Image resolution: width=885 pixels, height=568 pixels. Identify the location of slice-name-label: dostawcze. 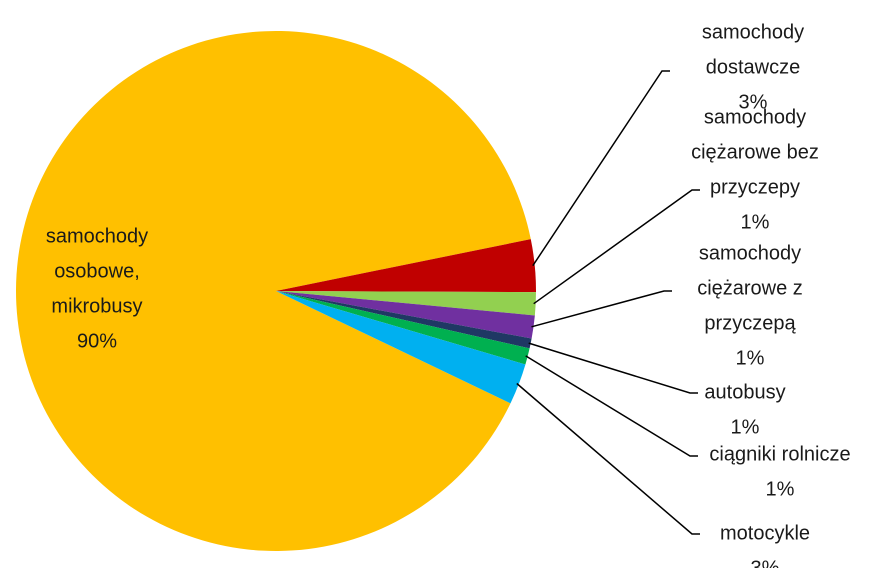
(753, 67).